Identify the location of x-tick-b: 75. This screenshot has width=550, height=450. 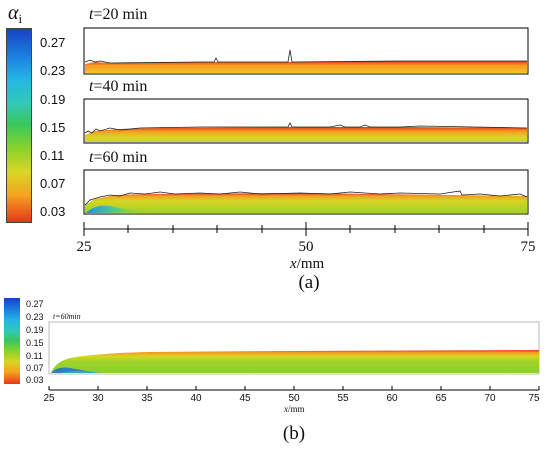
(534, 398).